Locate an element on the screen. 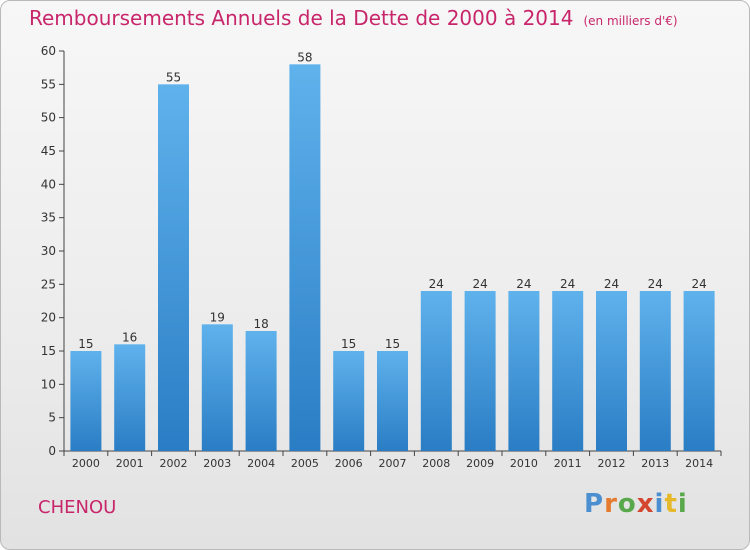 The height and width of the screenshot is (550, 750). x-tick-label: 2013 is located at coordinates (655, 463).